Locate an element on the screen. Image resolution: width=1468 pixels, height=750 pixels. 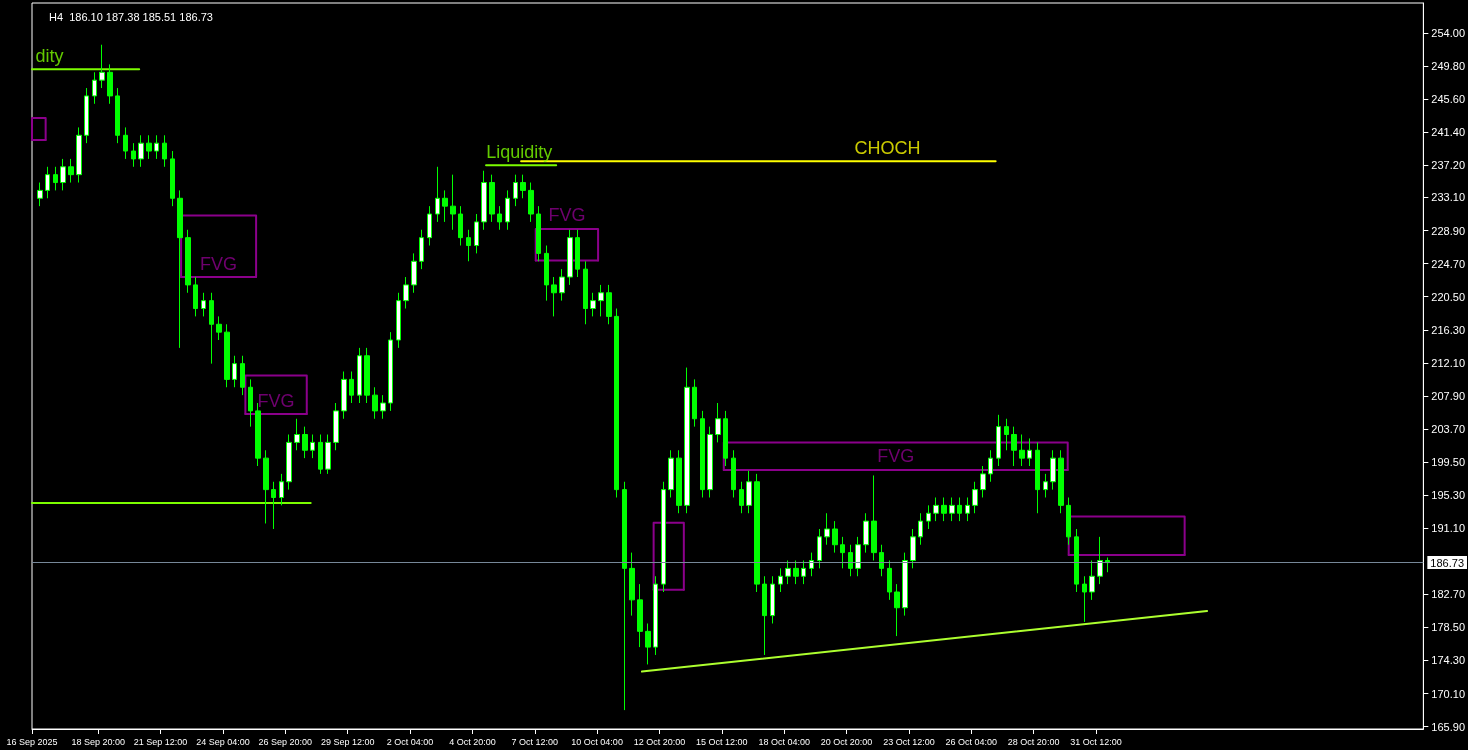
y-tick-label: 249.80 is located at coordinates (1448, 65).